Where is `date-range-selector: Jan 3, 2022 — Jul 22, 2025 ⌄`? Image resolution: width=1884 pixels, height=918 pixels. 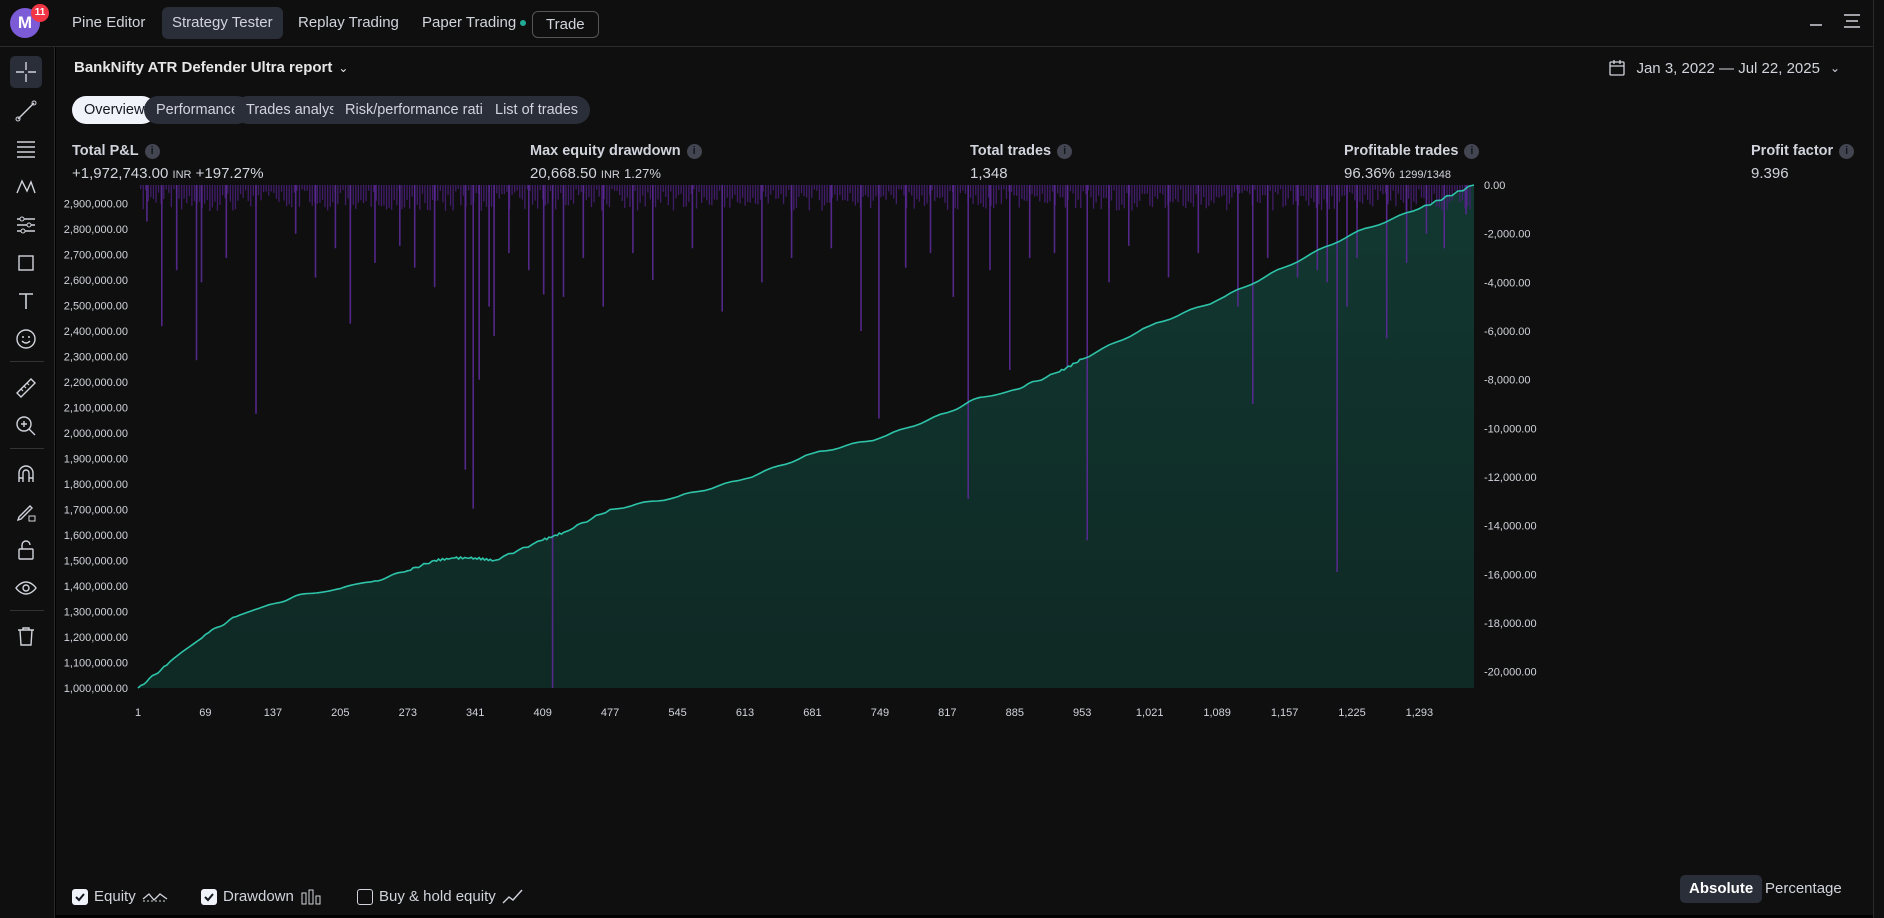 date-range-selector: Jan 3, 2022 — Jul 22, 2025 ⌄ is located at coordinates (1724, 68).